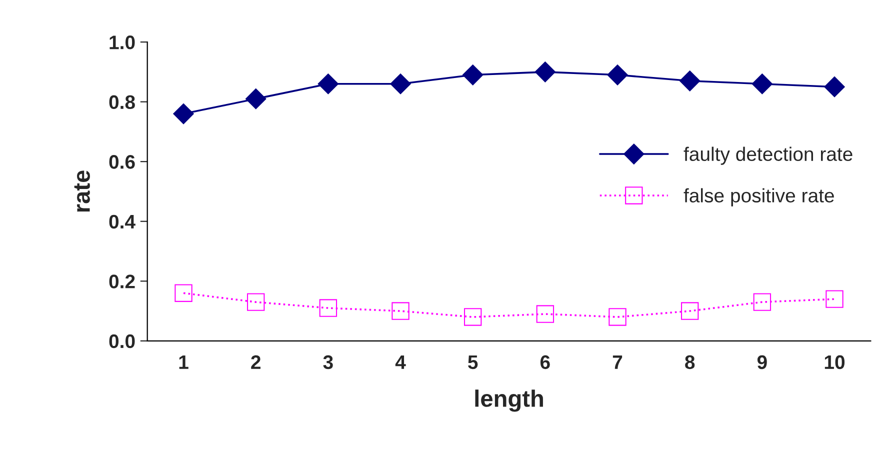 The height and width of the screenshot is (467, 893). I want to click on x-tick-label: 1, so click(183, 362).